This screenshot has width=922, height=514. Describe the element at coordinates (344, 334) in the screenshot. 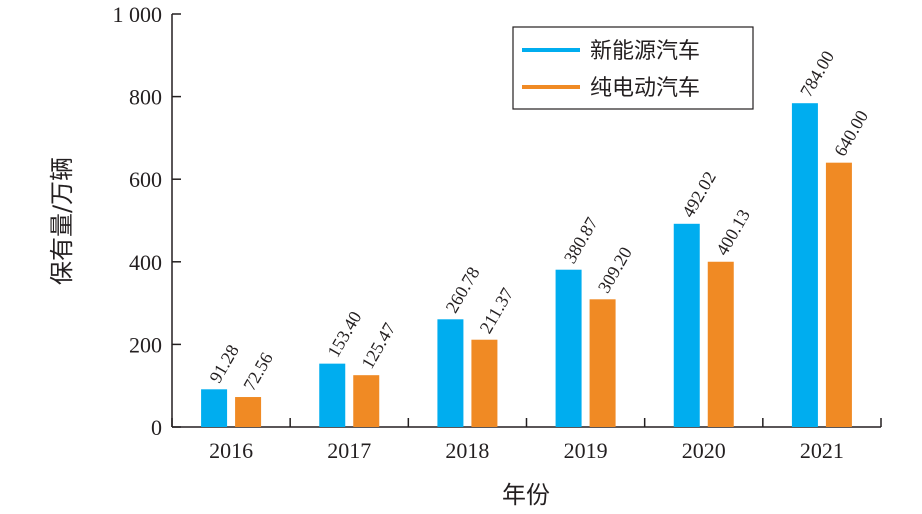

I see `data-label: 153.40` at that location.